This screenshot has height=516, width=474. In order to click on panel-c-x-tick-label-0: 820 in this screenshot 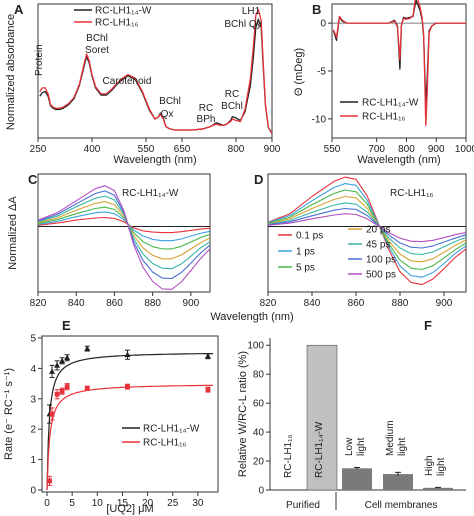, I will do `click(38, 303)`.